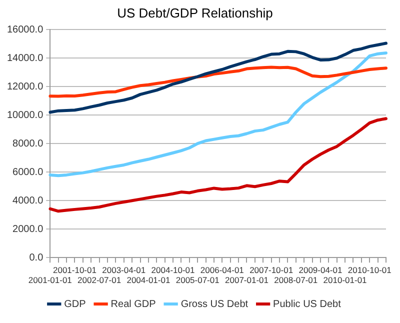  Describe the element at coordinates (195, 12) in the screenshot. I see `chart-title: US Debt/GDP Relationship` at that location.